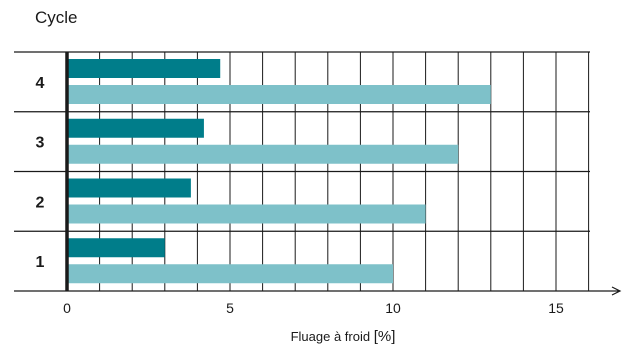  I want to click on x-axis-label: Fluage à froid, so click(330, 336).